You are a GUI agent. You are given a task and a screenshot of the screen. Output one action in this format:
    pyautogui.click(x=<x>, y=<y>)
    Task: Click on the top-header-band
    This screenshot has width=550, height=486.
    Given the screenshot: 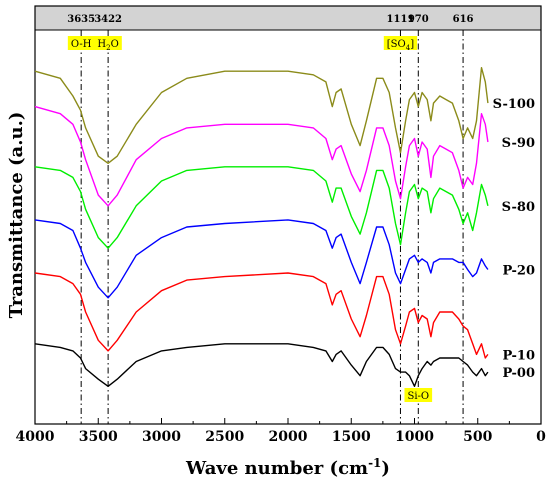 What is the action you would take?
    pyautogui.click(x=288, y=18)
    